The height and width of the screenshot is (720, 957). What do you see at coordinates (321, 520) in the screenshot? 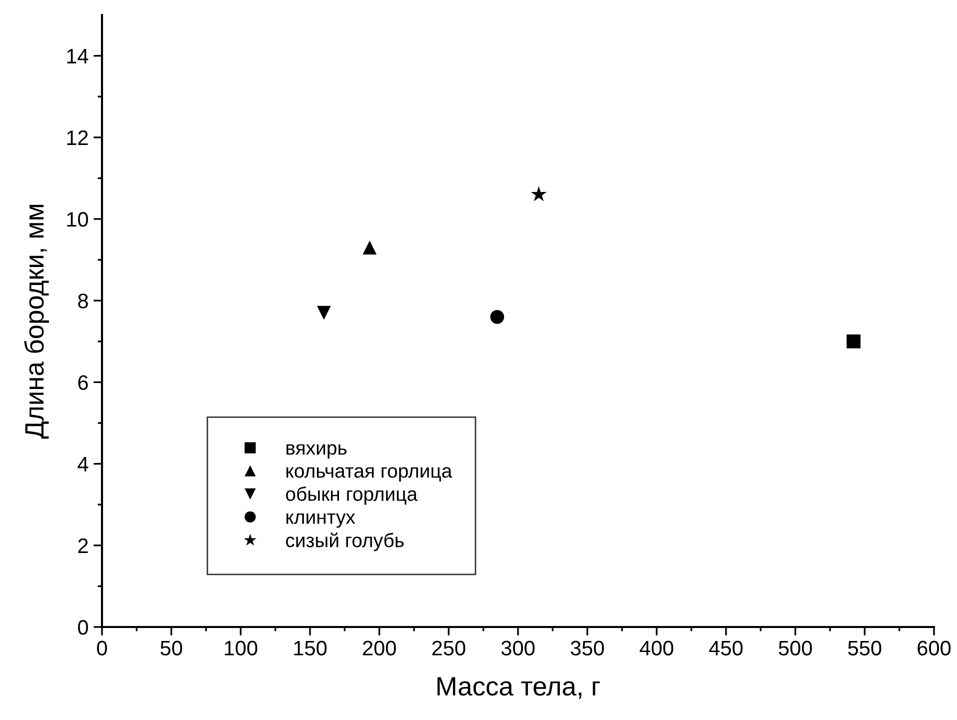
I see `legend-label: клинтух` at bounding box center [321, 520].